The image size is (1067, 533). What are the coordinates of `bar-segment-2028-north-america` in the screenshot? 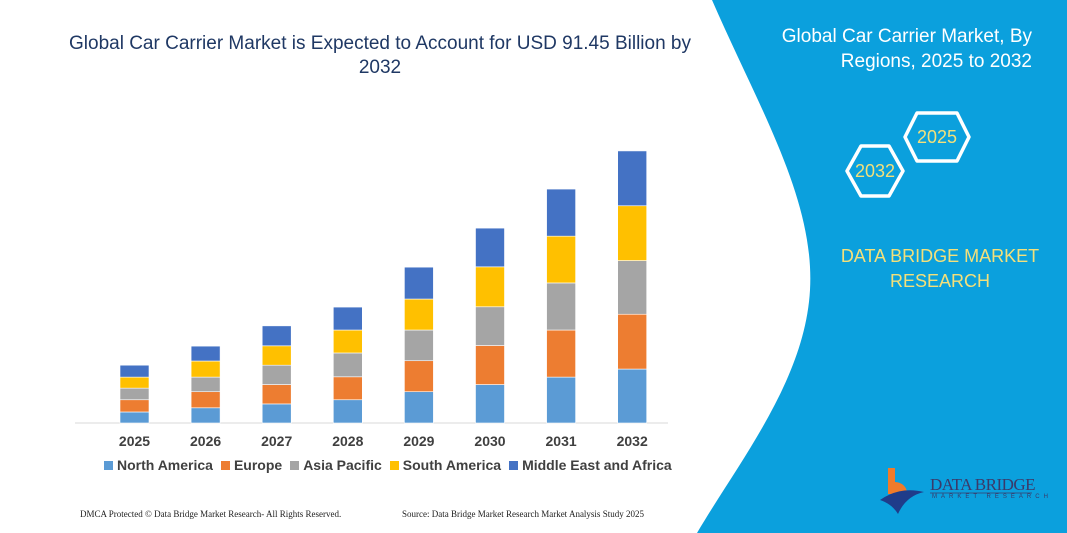 It's located at (347, 411).